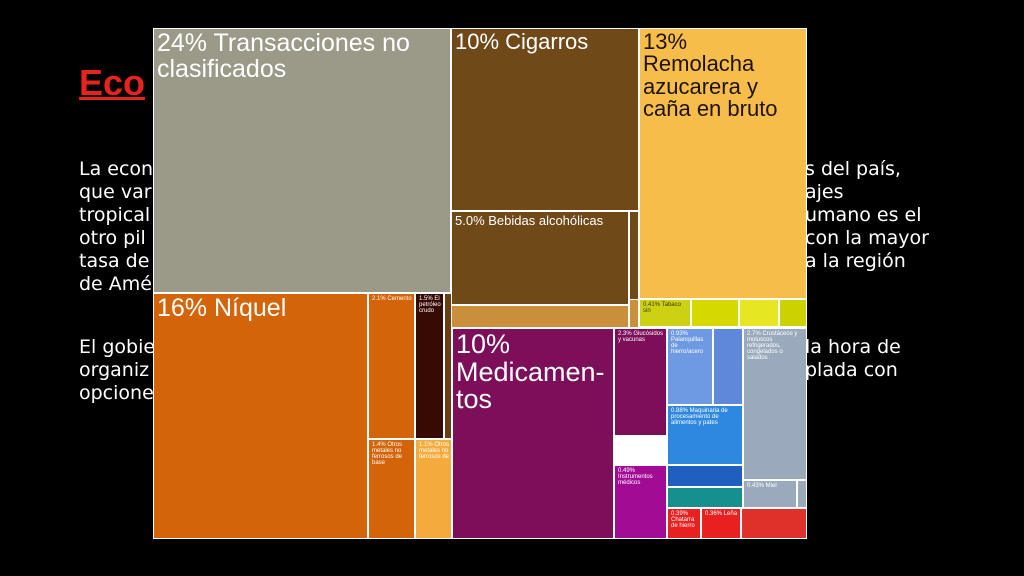  I want to click on text-fragment: La econ, so click(116, 169).